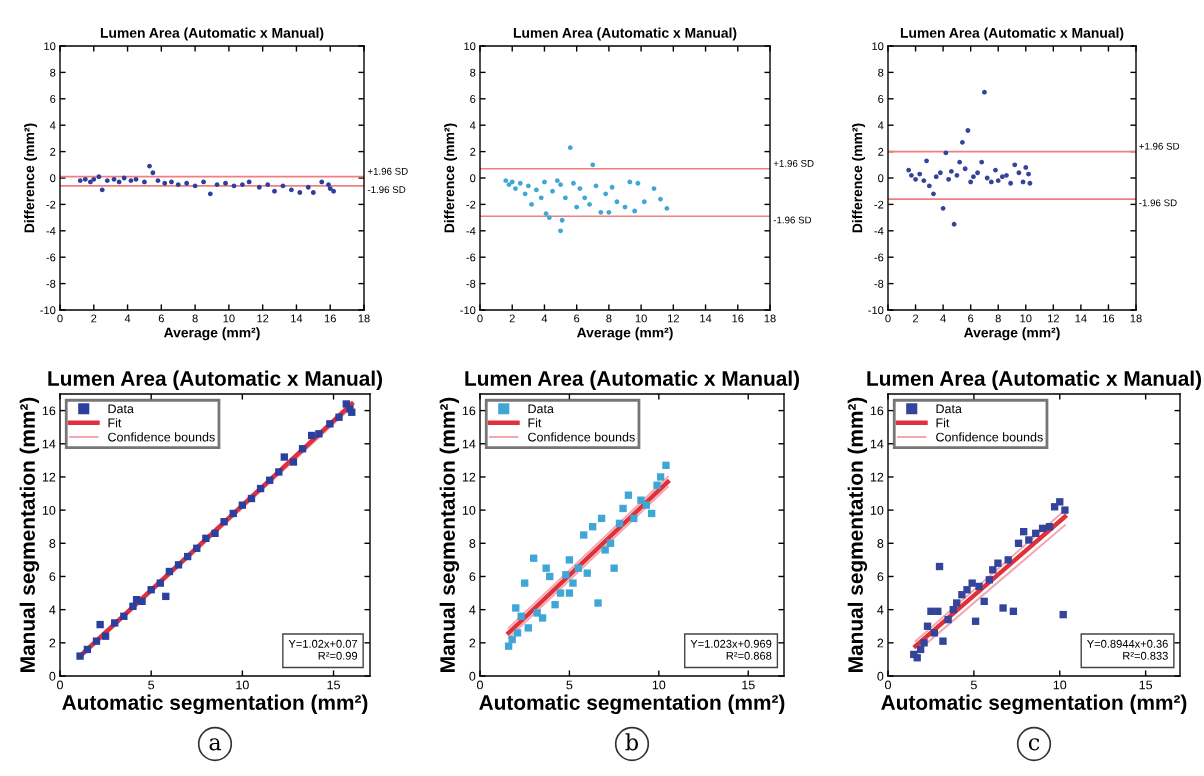  What do you see at coordinates (1034, 744) in the screenshot?
I see `text: c` at bounding box center [1034, 744].